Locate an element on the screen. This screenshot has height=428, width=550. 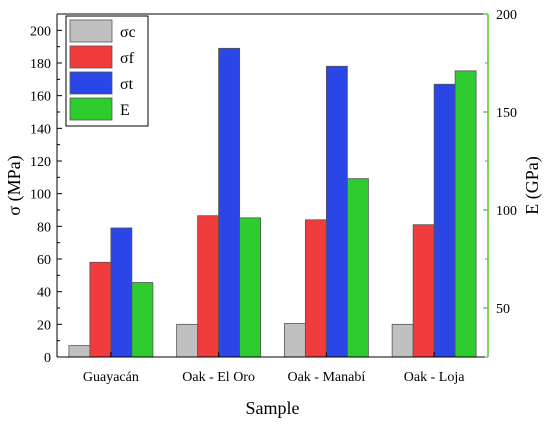
y-tick-label: 20 is located at coordinates (44, 325).